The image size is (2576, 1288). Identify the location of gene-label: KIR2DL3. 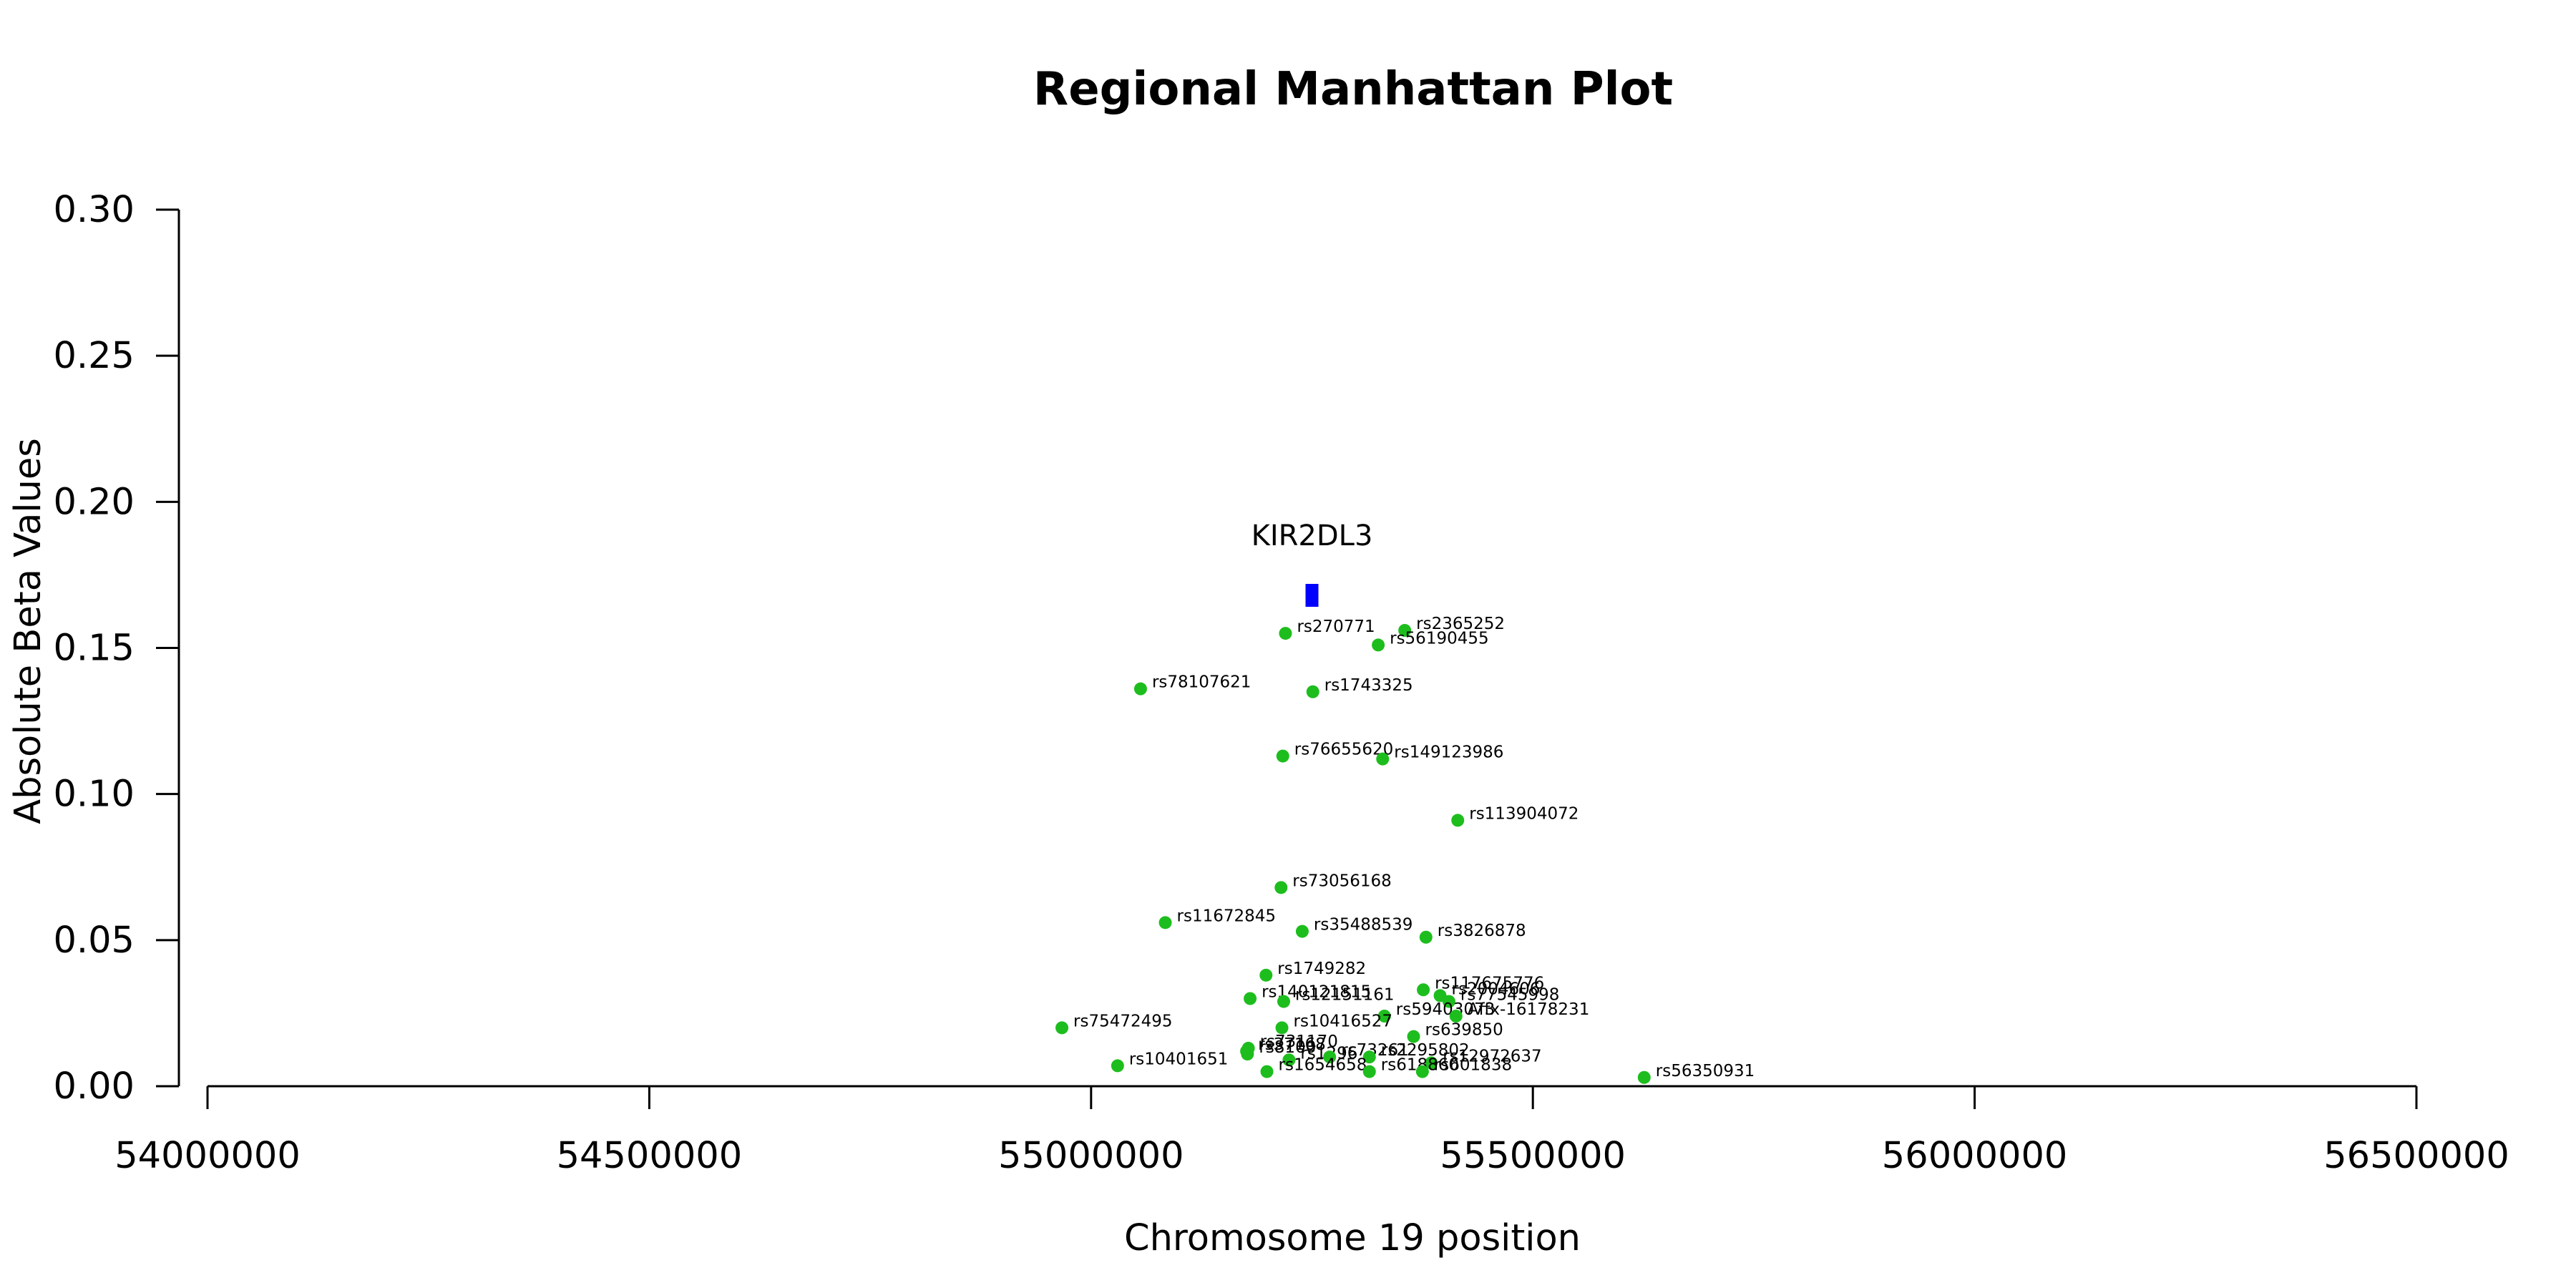
(1312, 535).